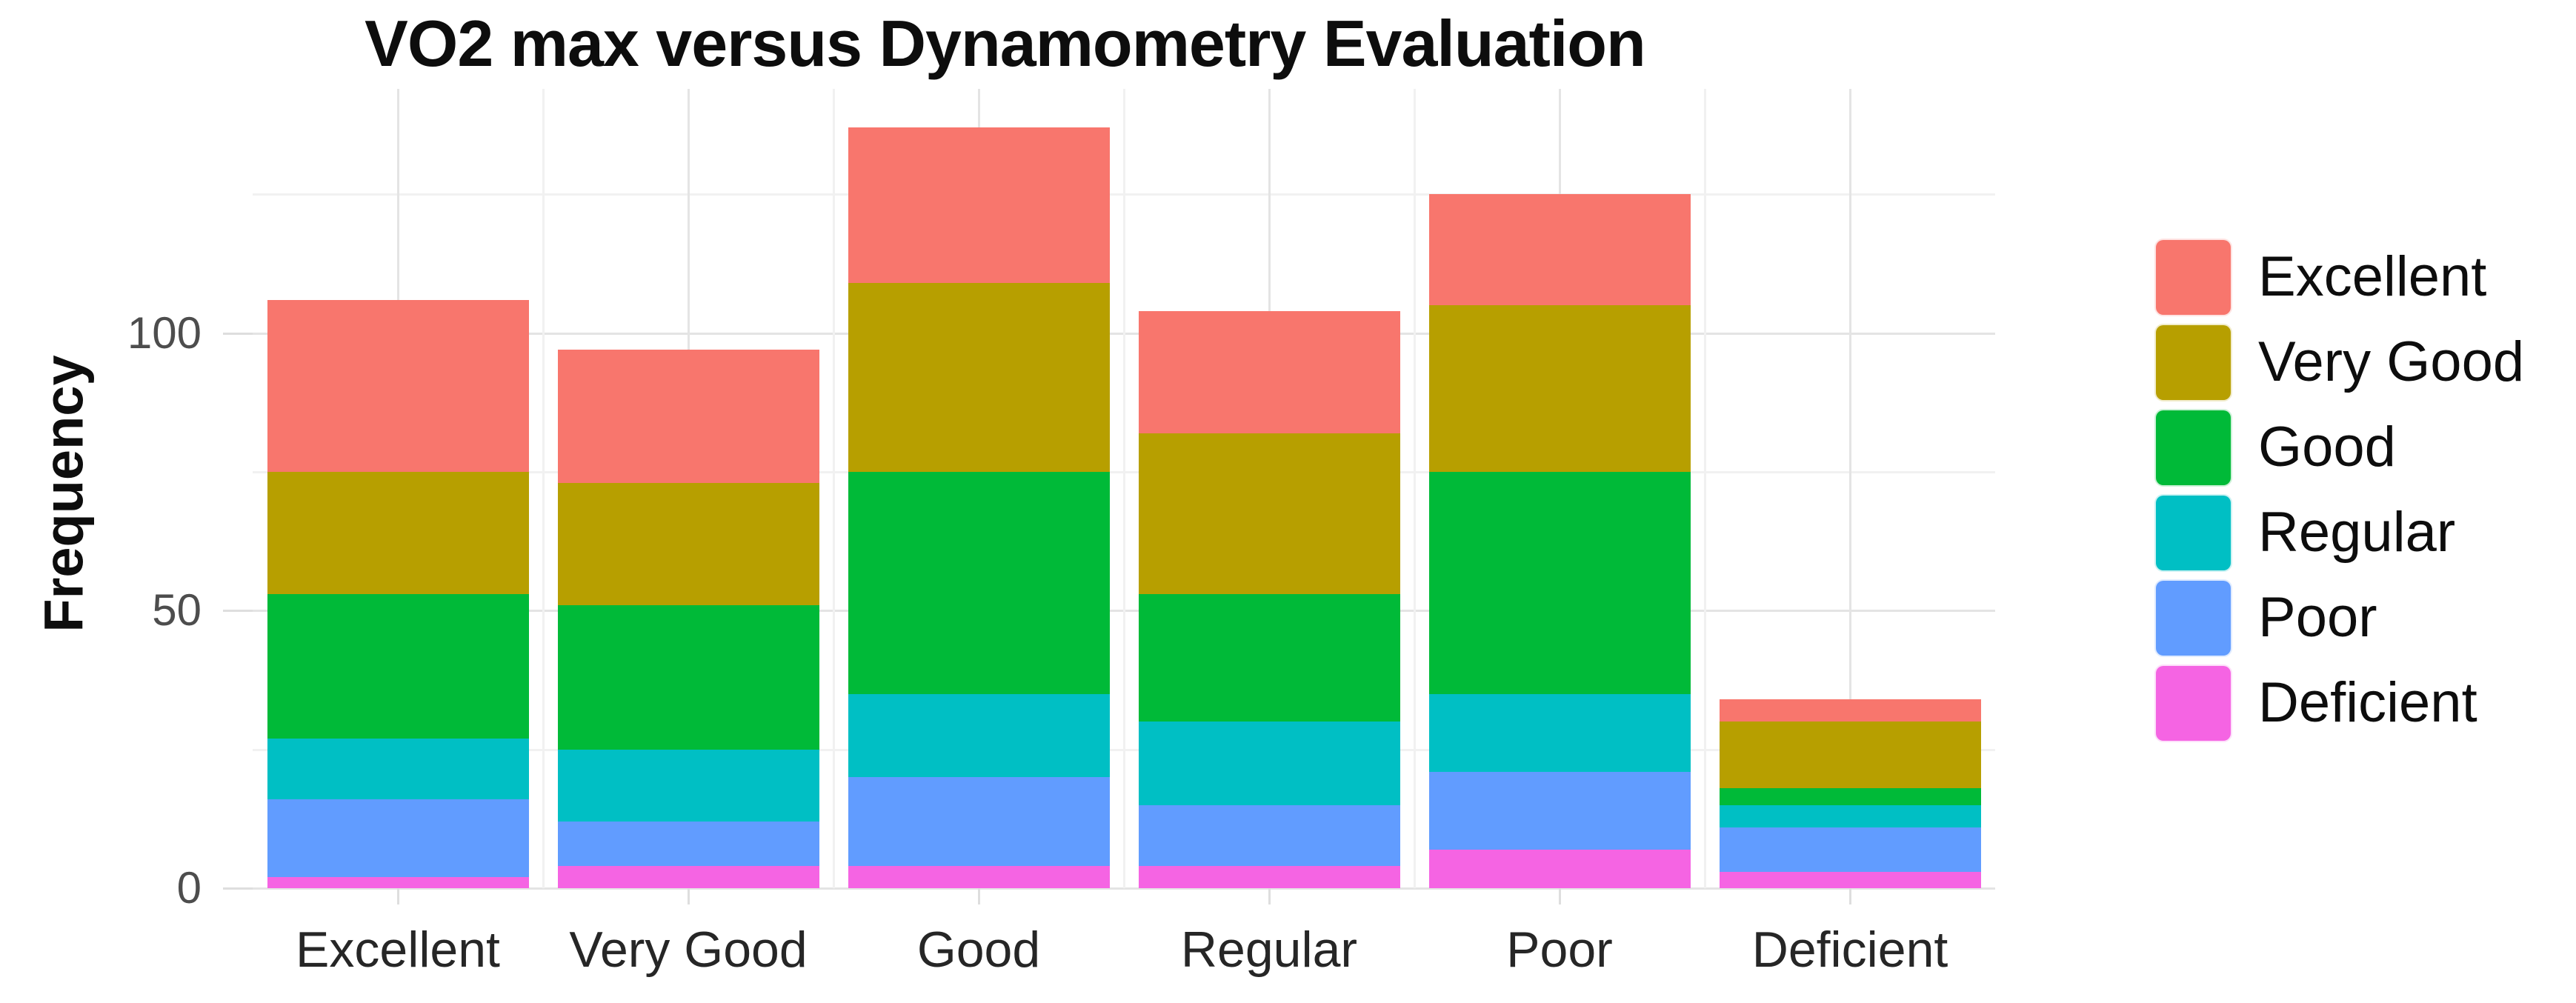 The image size is (2576, 1003). Describe the element at coordinates (1269, 950) in the screenshot. I see `x-tick-label: Regular` at that location.